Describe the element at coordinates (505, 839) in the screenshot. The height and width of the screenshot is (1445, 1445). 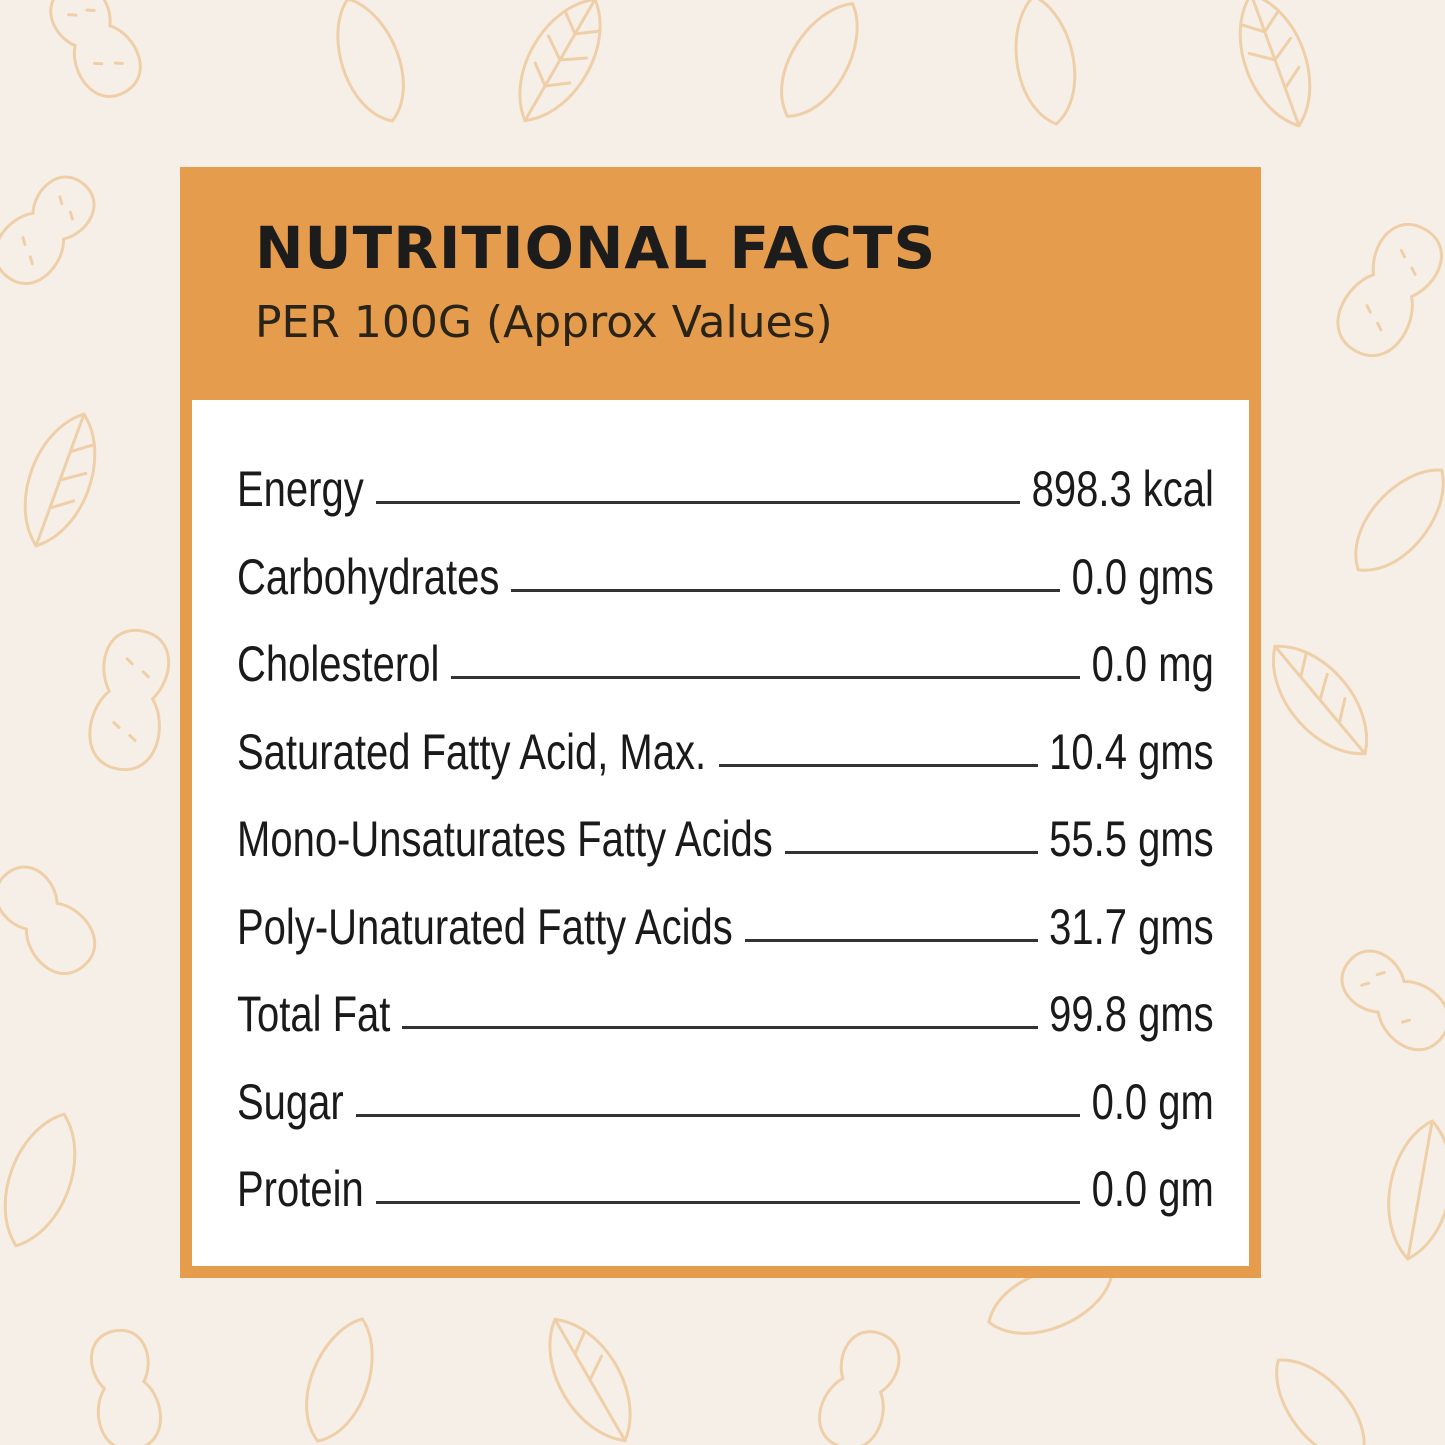
I see `nutrient-label: Mono-Unsaturates Fatty Acids` at that location.